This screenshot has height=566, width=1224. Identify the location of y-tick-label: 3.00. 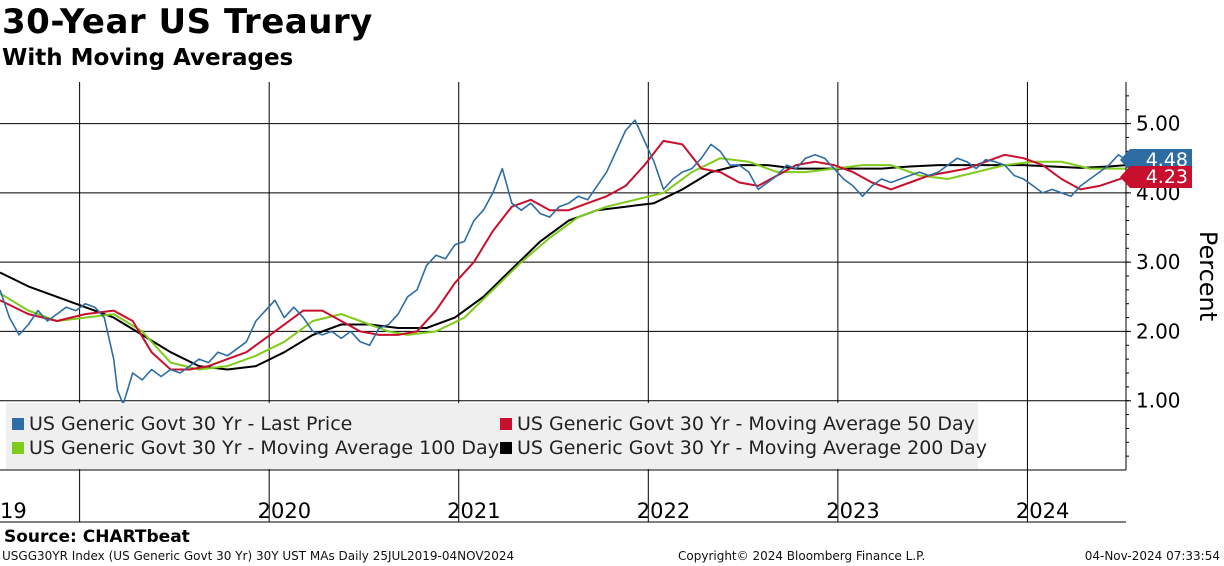
(1158, 262).